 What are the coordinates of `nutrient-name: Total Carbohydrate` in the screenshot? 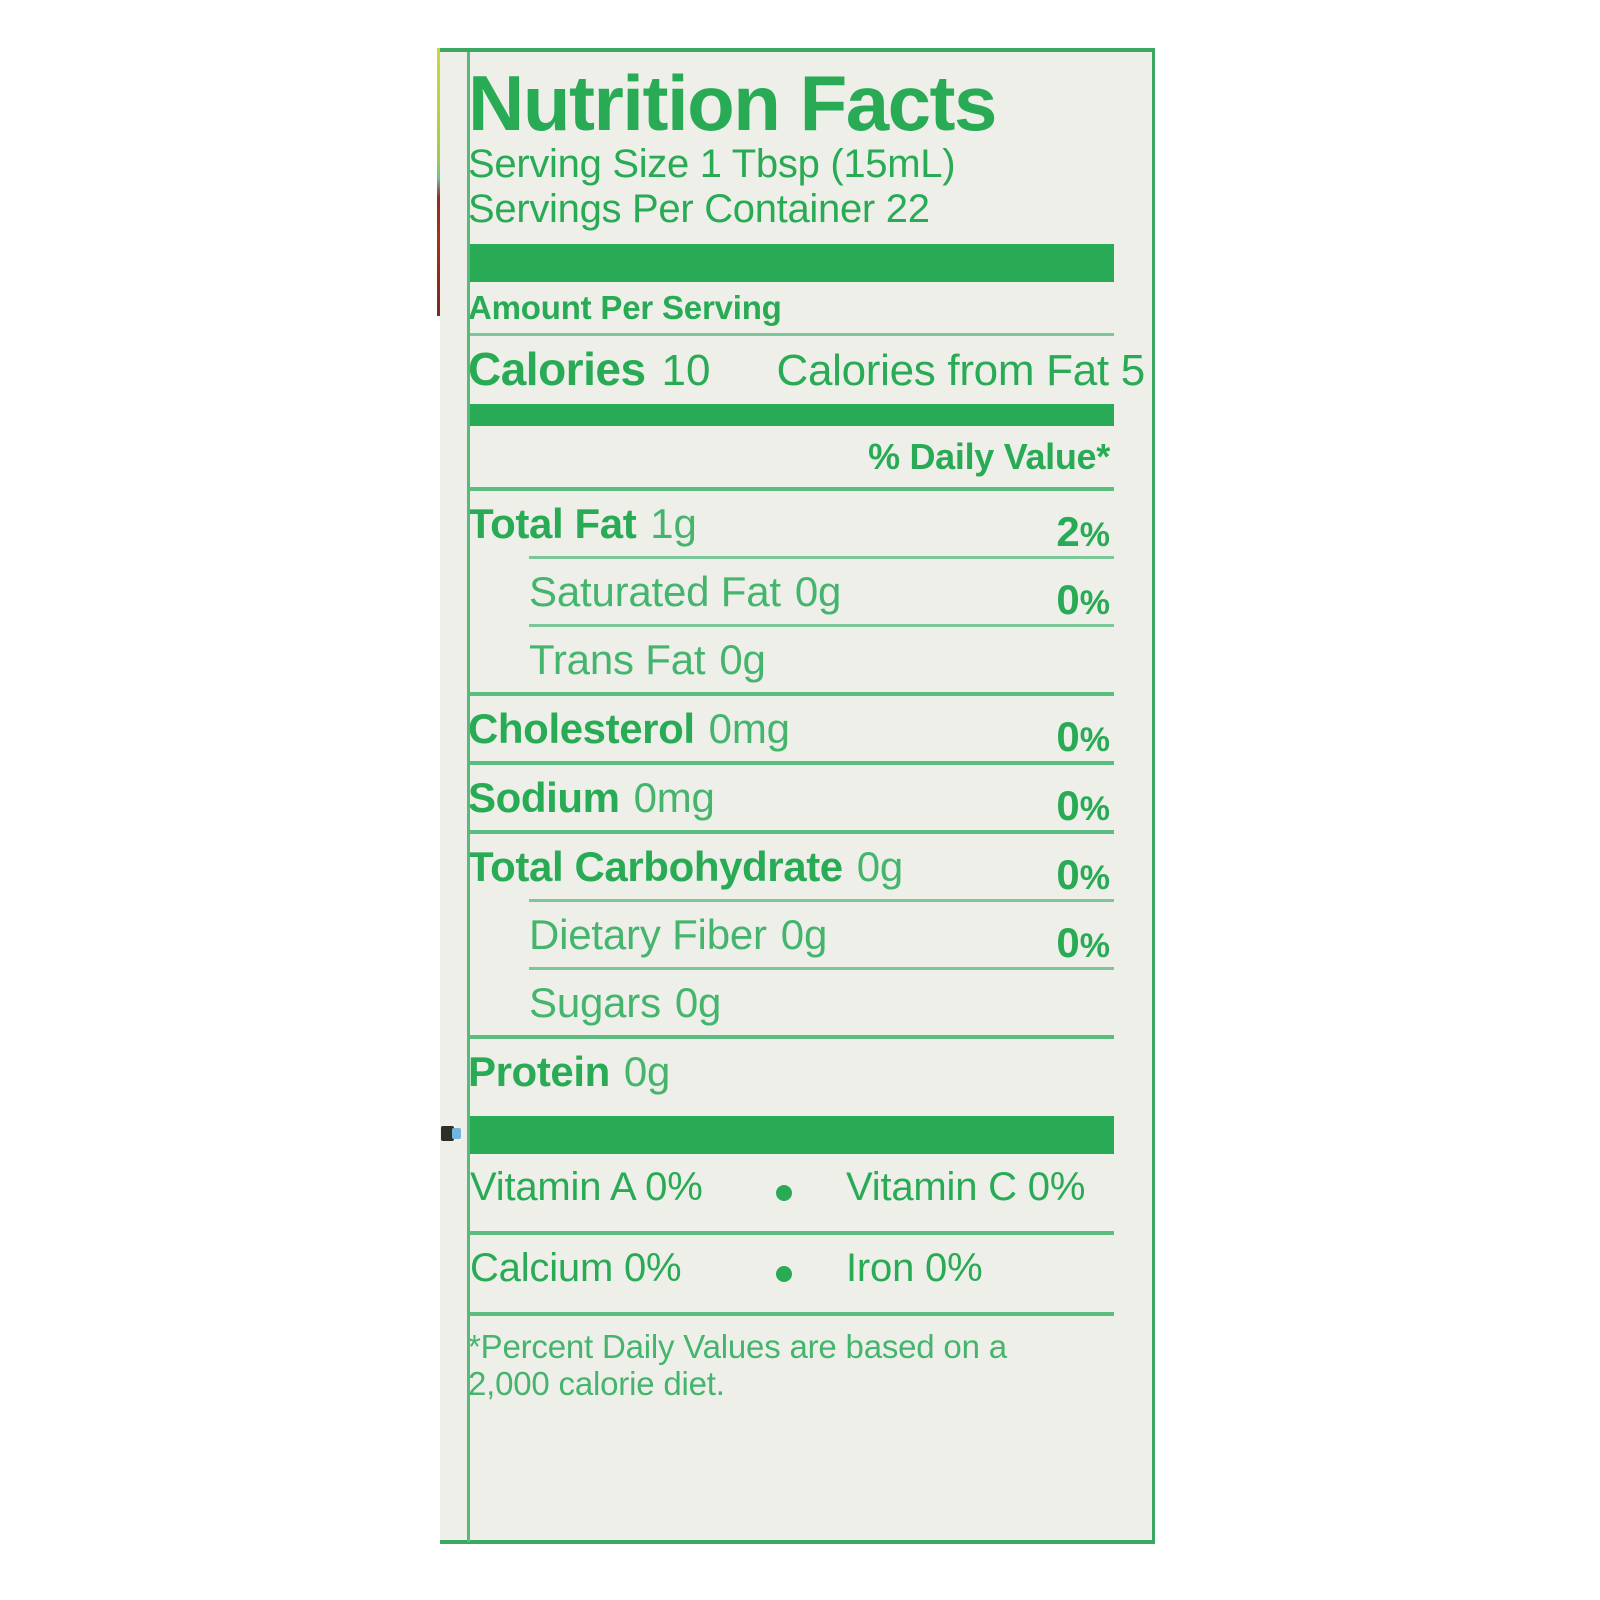 It's located at (655, 866).